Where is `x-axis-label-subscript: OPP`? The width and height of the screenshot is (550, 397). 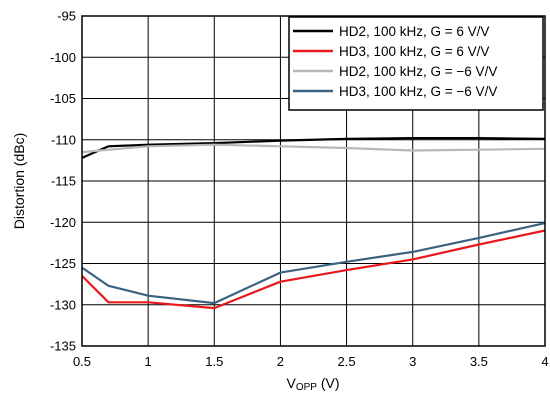 x-axis-label-subscript: OPP is located at coordinates (306, 387).